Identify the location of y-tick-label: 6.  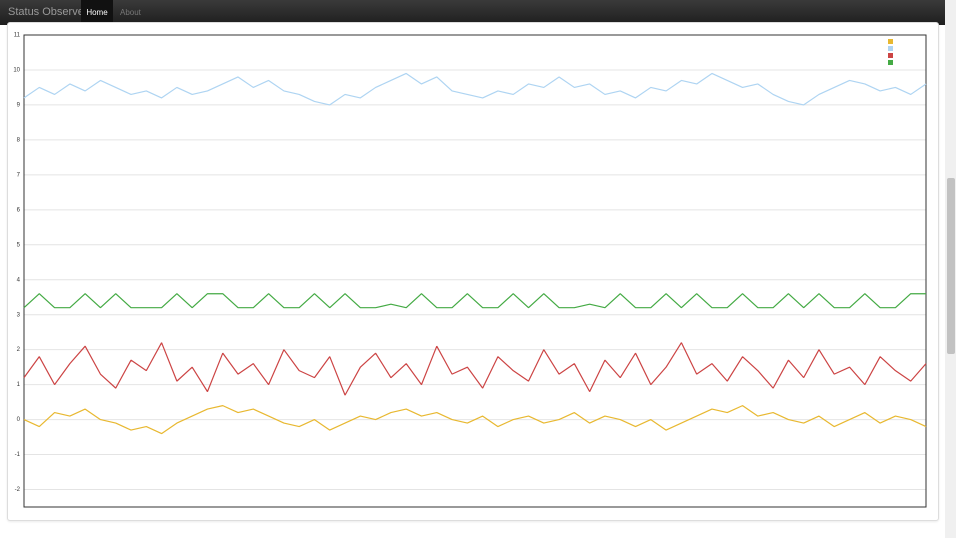
(19, 210).